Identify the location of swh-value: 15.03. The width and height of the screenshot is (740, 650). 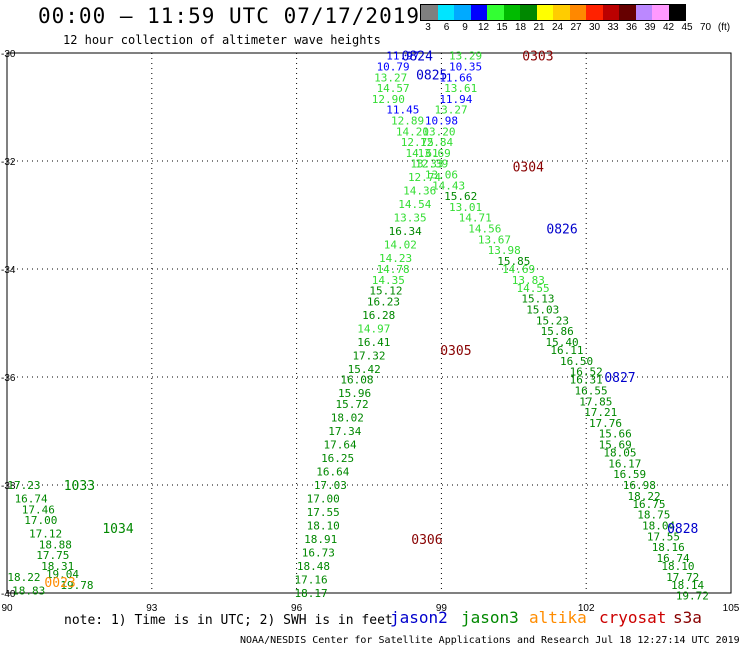
(542, 310).